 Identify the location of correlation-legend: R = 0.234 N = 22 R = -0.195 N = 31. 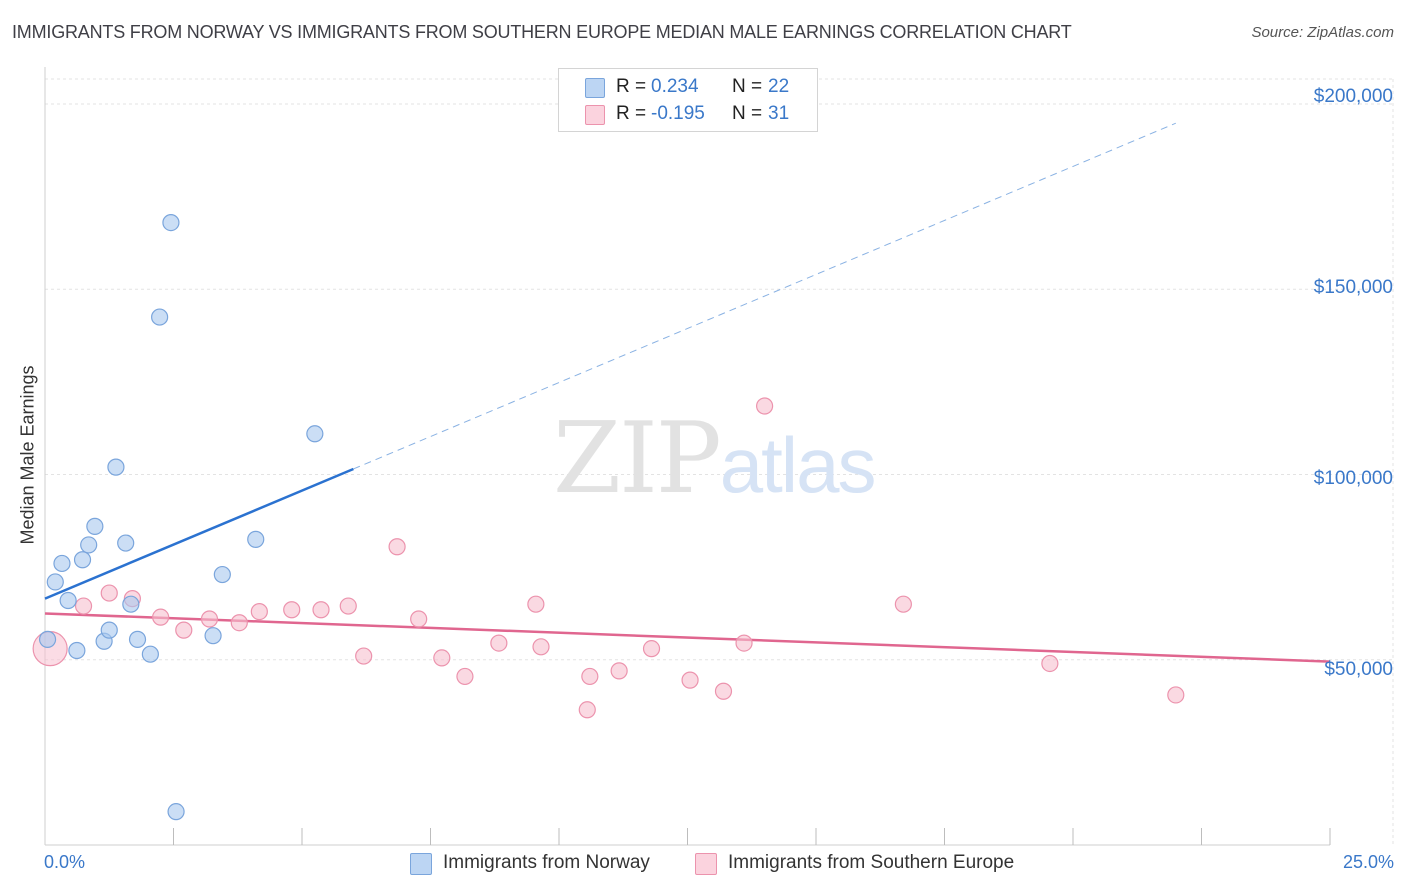
(688, 100).